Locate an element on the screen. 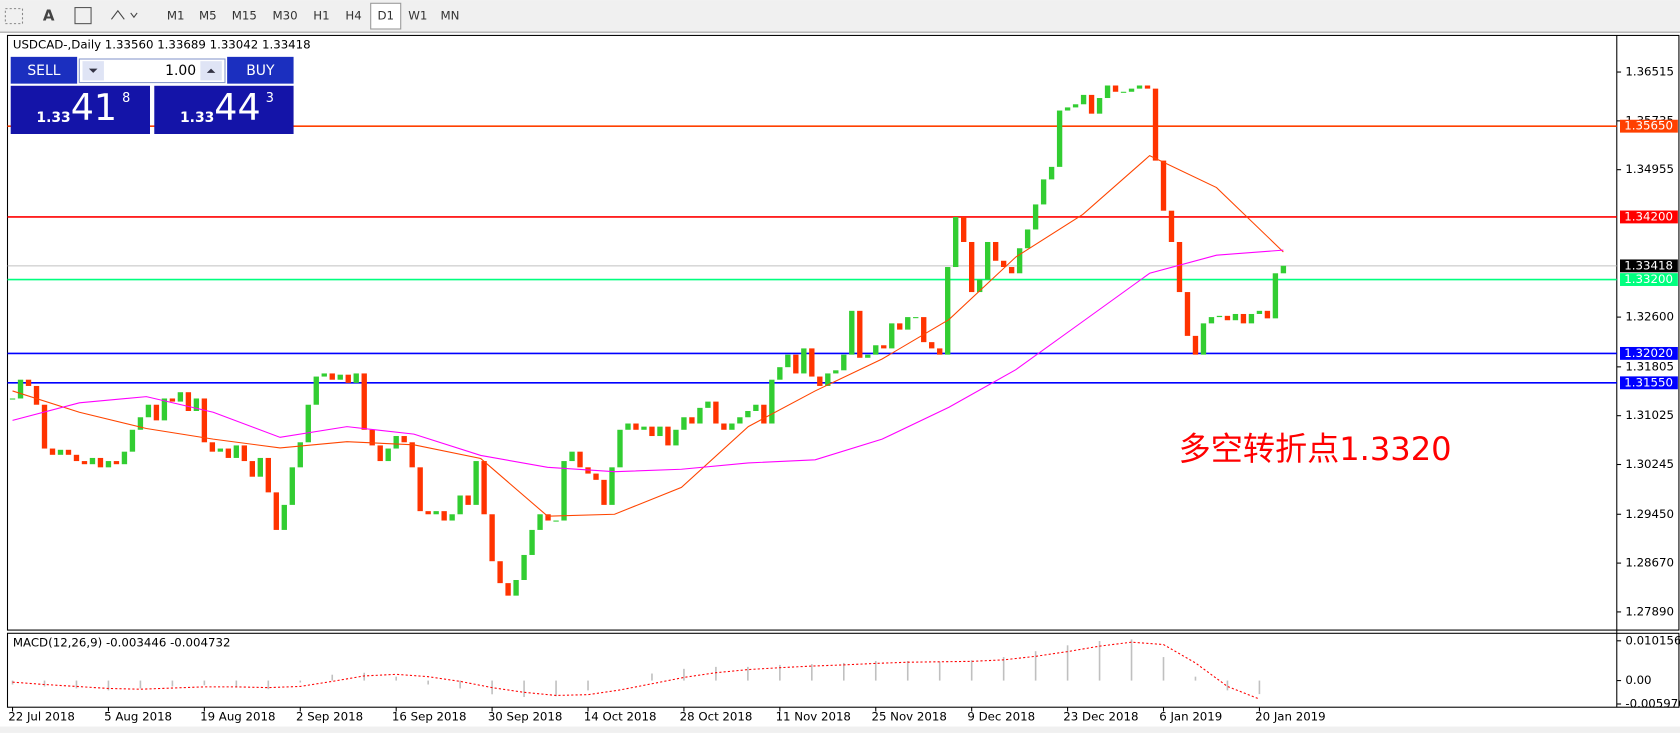 Image resolution: width=1680 pixels, height=737 pixels. buy-button is located at coordinates (260, 70).